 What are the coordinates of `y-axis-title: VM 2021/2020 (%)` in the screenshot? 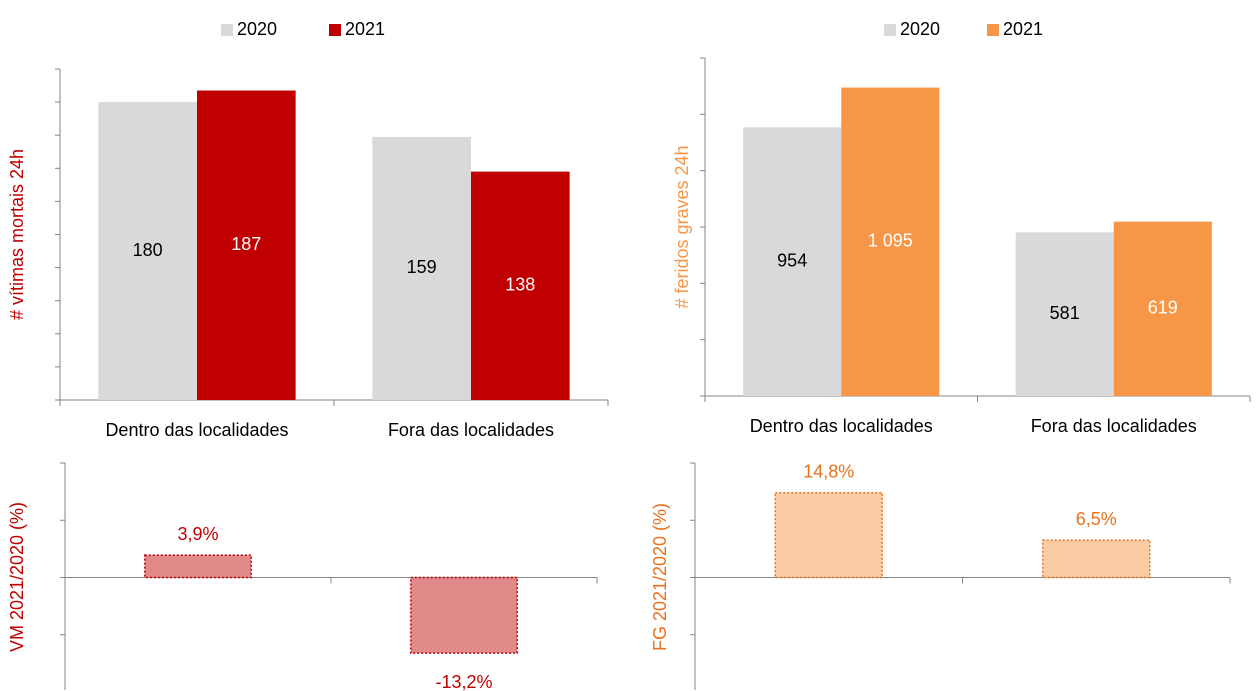 It's located at (17, 577).